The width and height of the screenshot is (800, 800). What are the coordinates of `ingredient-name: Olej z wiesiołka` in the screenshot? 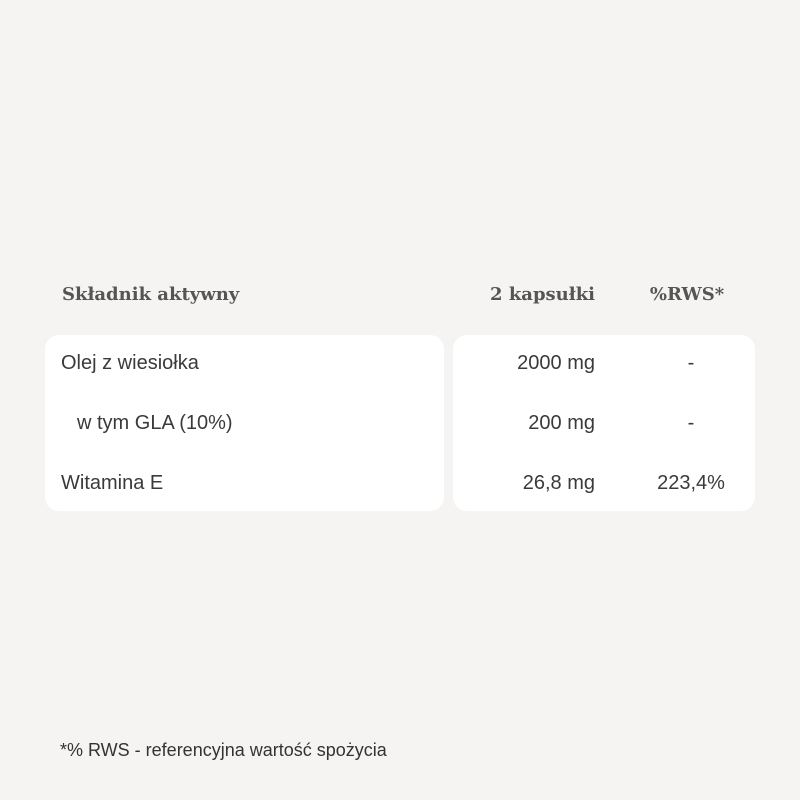 It's located at (130, 363).